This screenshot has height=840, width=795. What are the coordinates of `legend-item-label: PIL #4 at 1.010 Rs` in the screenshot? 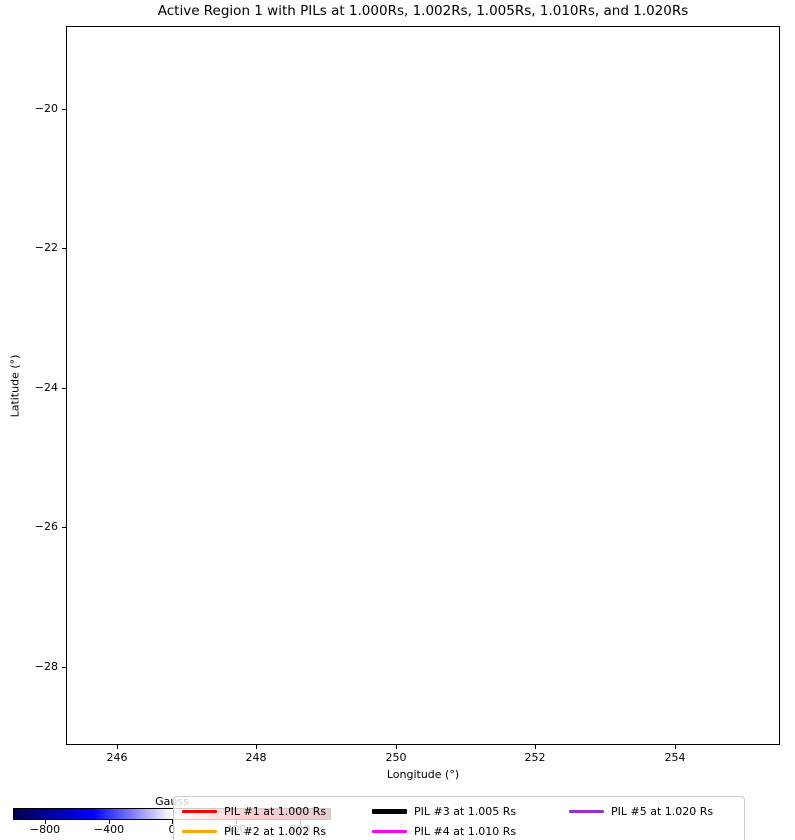 It's located at (465, 831).